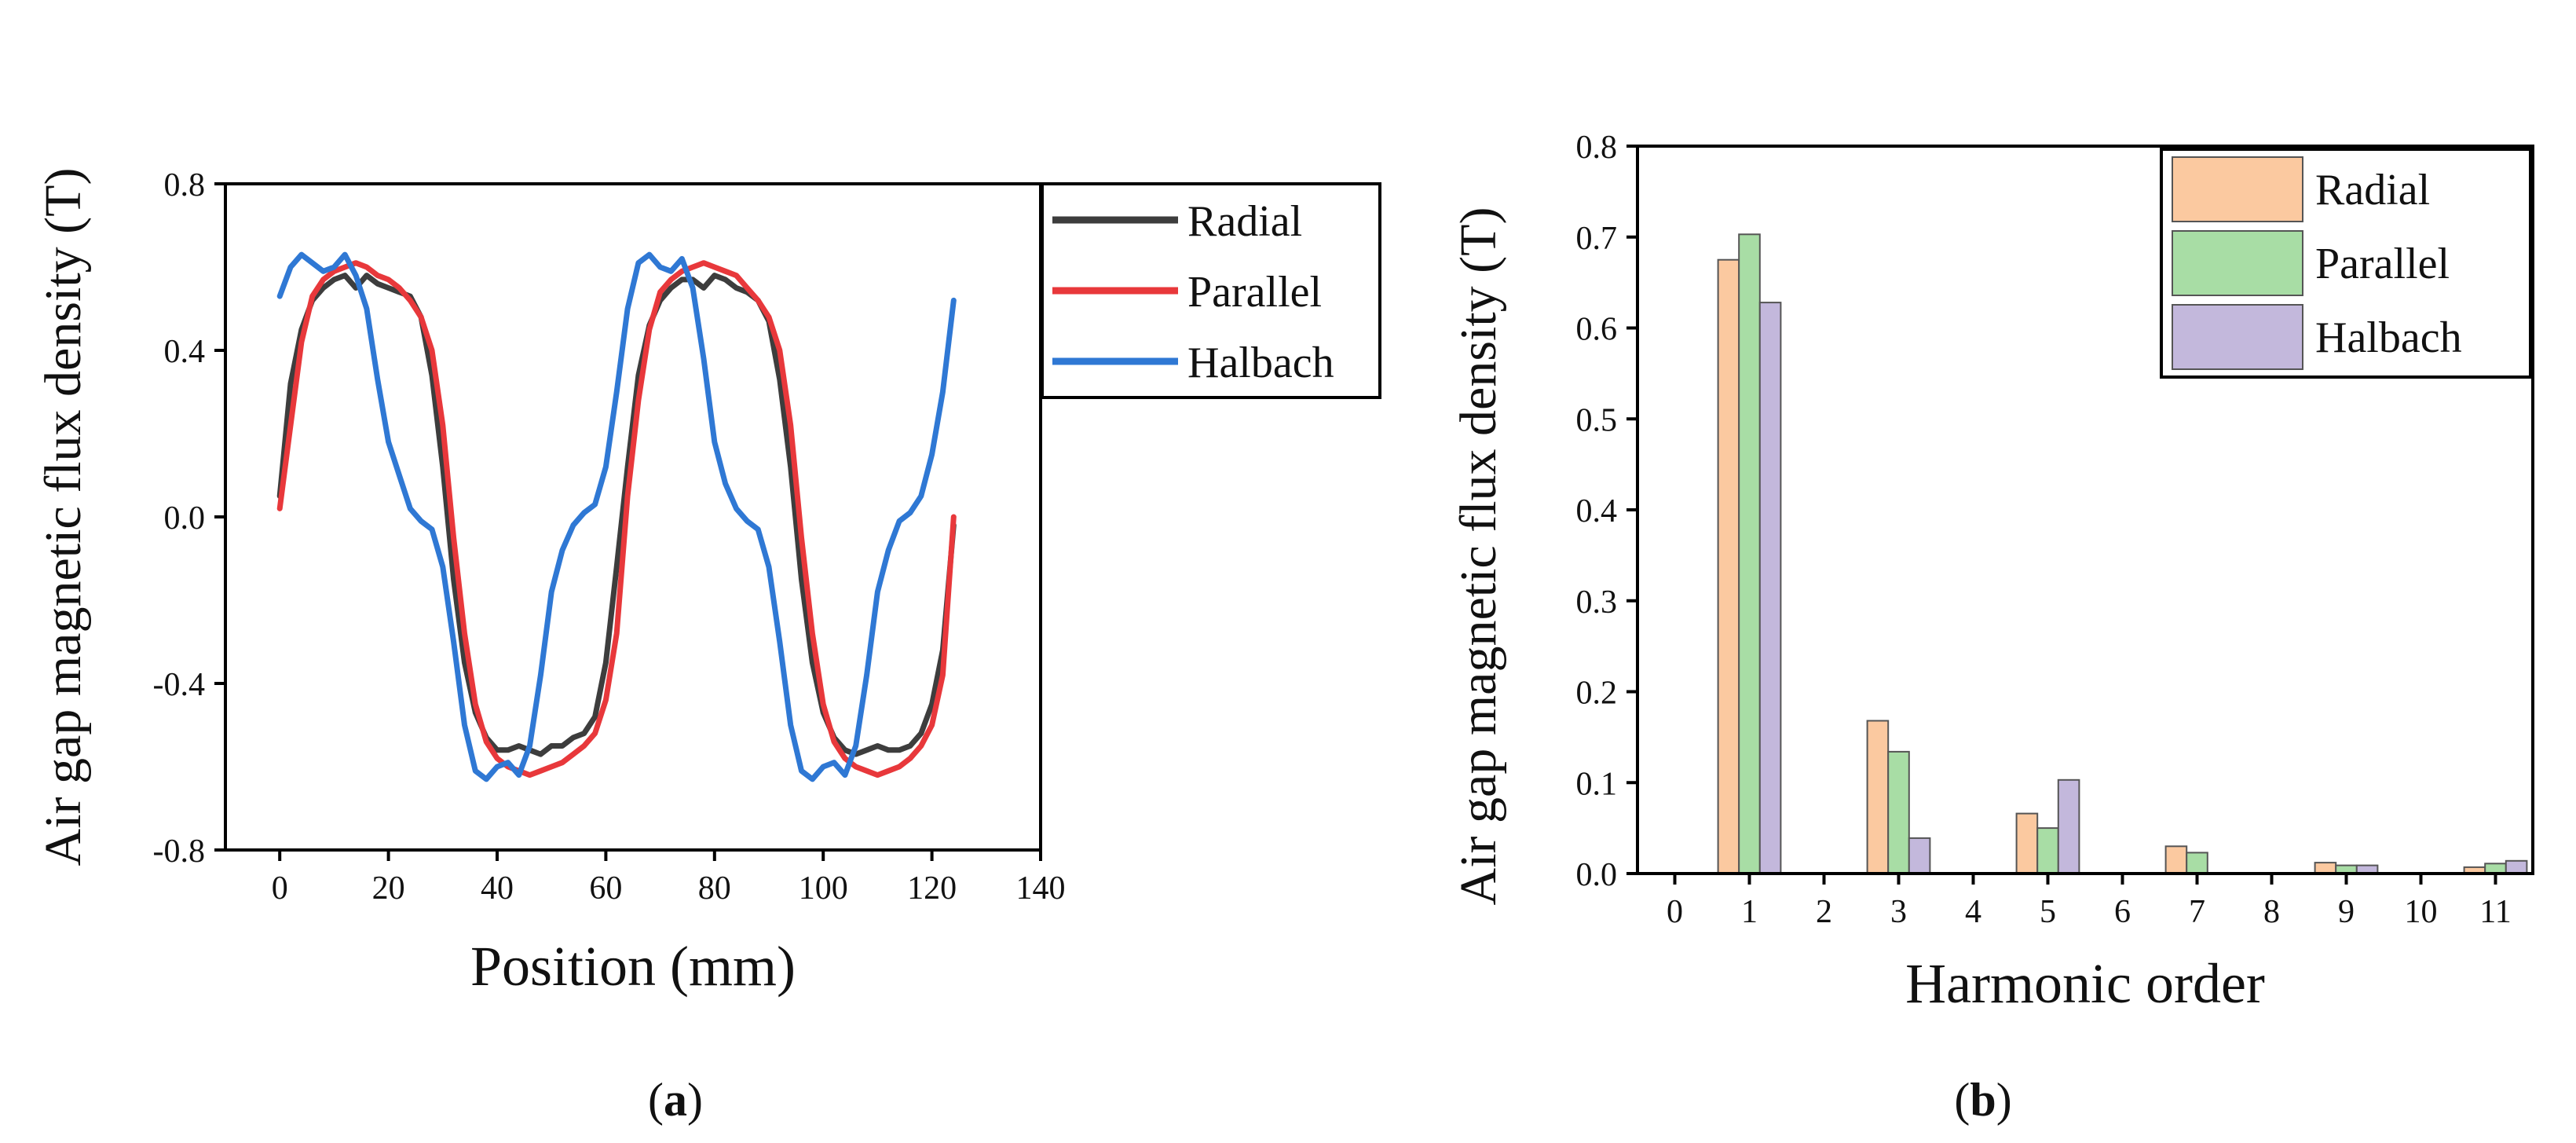 This screenshot has height=1143, width=2576. What do you see at coordinates (1597, 511) in the screenshot?
I see `chart-b-y-tick-label: 0.4` at bounding box center [1597, 511].